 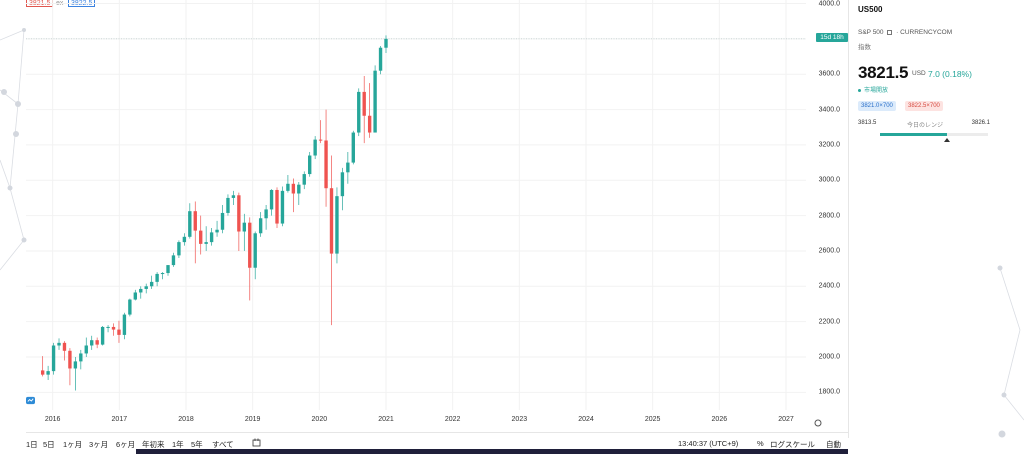 I want to click on y-tick-label: 2000.0, so click(x=829, y=357).